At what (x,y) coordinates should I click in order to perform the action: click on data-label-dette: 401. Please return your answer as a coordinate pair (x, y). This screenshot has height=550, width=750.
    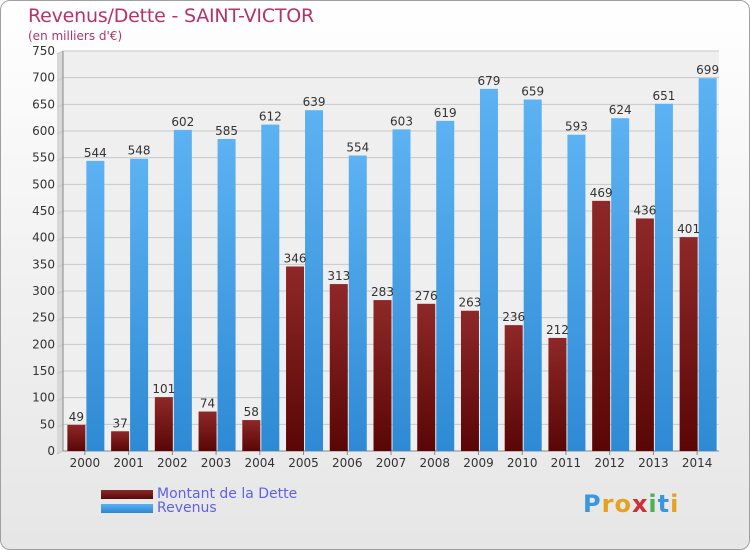
    Looking at the image, I should click on (688, 229).